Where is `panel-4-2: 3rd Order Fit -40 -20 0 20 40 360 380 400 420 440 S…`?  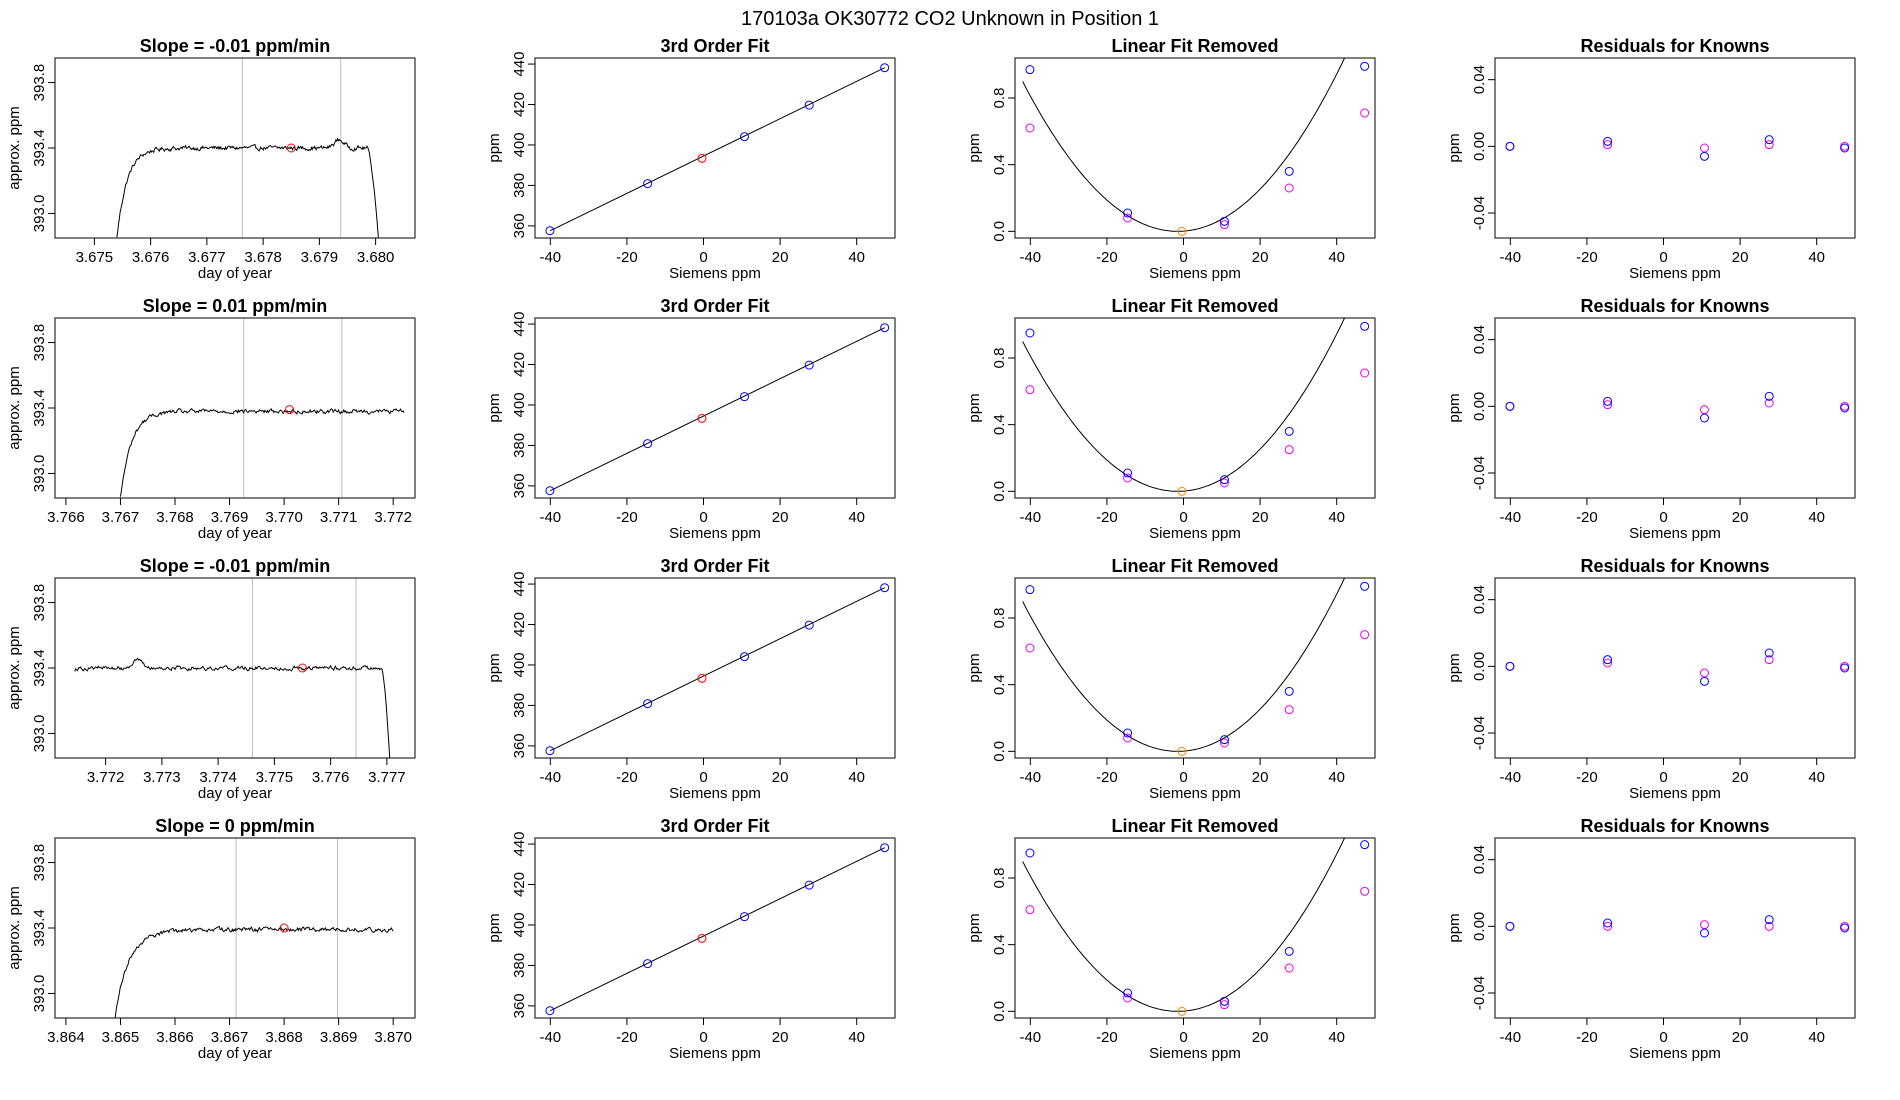 panel-4-2: 3rd Order Fit -40 -20 0 20 40 360 380 400 420 440 S… is located at coordinates (691, 939).